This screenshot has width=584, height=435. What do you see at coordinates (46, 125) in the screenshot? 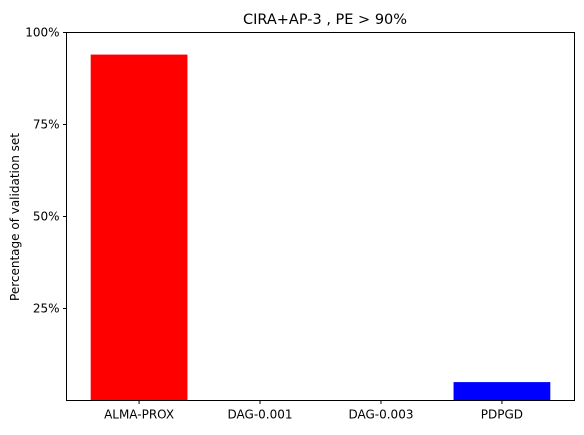
I see `y-tick-label-75: 75%` at bounding box center [46, 125].